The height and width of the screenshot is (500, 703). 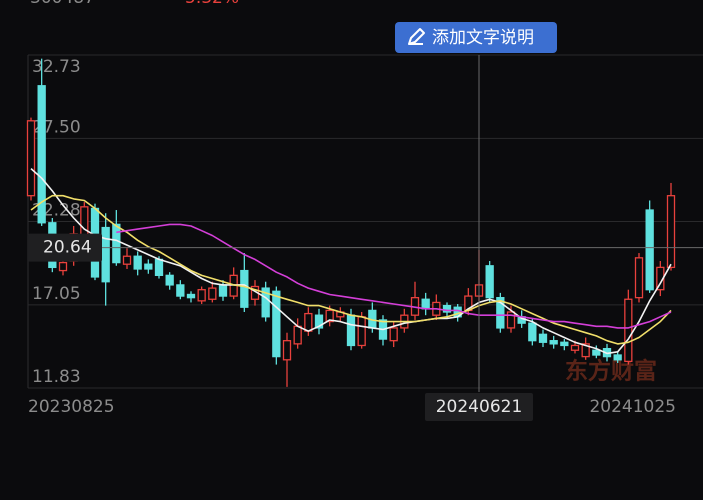 I want to click on crosshair-y-box, so click(x=65, y=247).